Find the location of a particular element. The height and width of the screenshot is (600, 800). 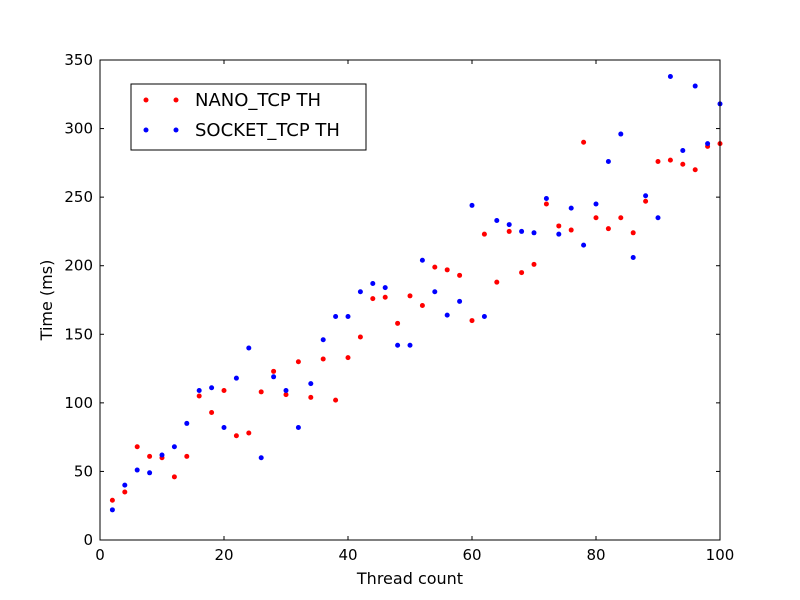

y-tick-label: 300 is located at coordinates (78, 129).